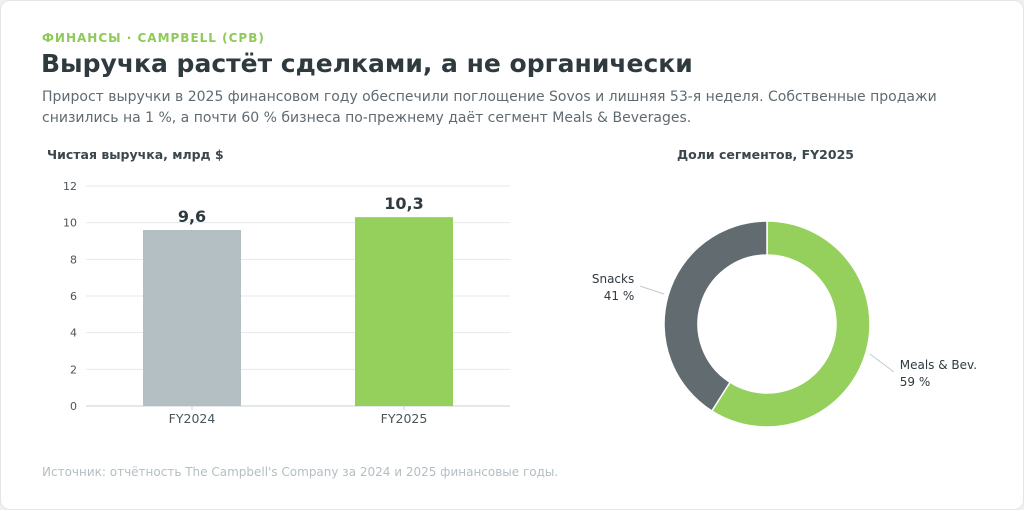 This screenshot has height=510, width=1024. What do you see at coordinates (915, 382) in the screenshot?
I see `slice-value-label: 59 %` at bounding box center [915, 382].